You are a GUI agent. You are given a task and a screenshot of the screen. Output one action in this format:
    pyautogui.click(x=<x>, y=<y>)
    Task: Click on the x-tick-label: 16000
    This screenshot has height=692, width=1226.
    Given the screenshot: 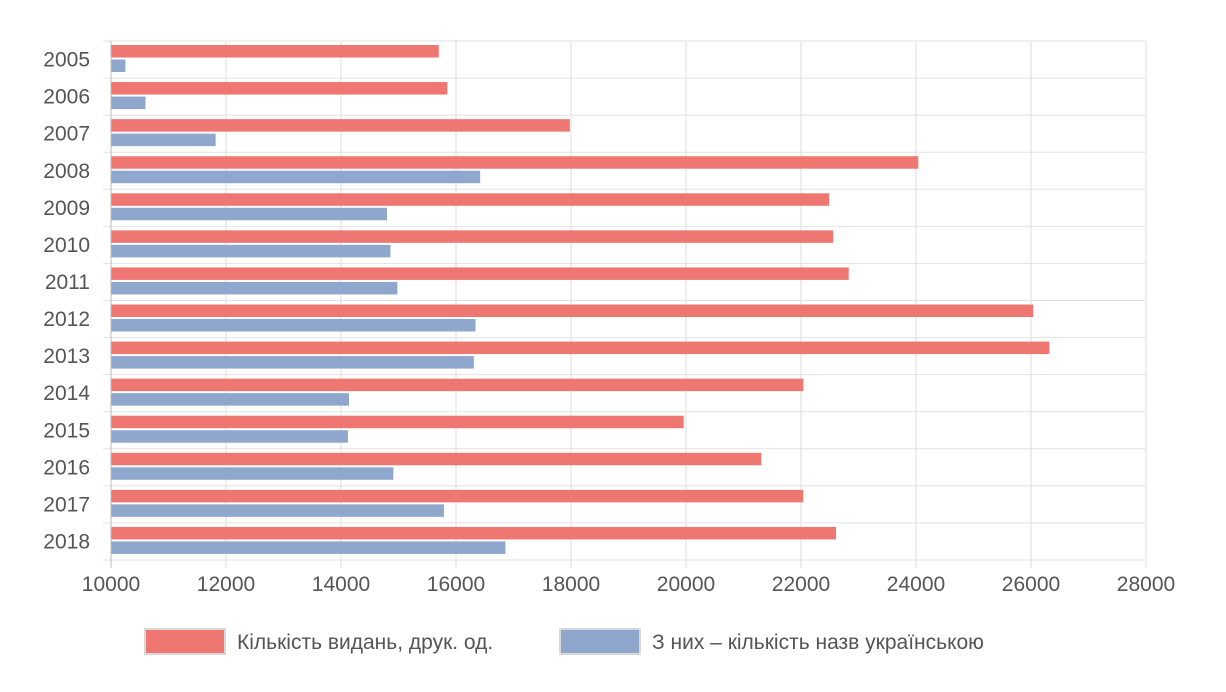 What is the action you would take?
    pyautogui.click(x=456, y=584)
    